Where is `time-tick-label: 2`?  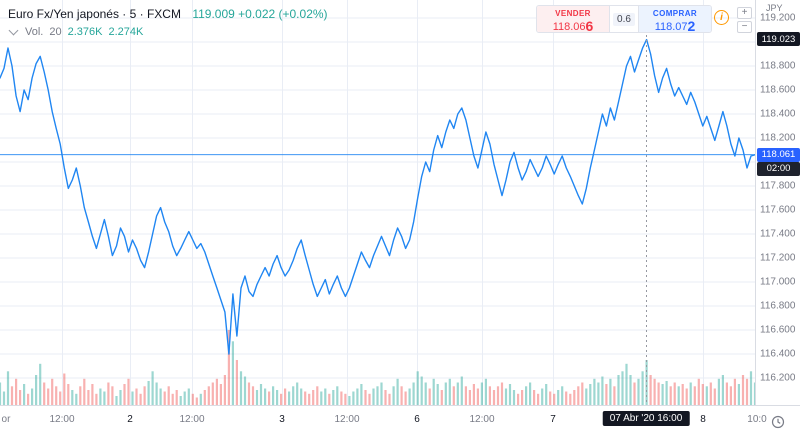 time-tick-label: 2 is located at coordinates (130, 419).